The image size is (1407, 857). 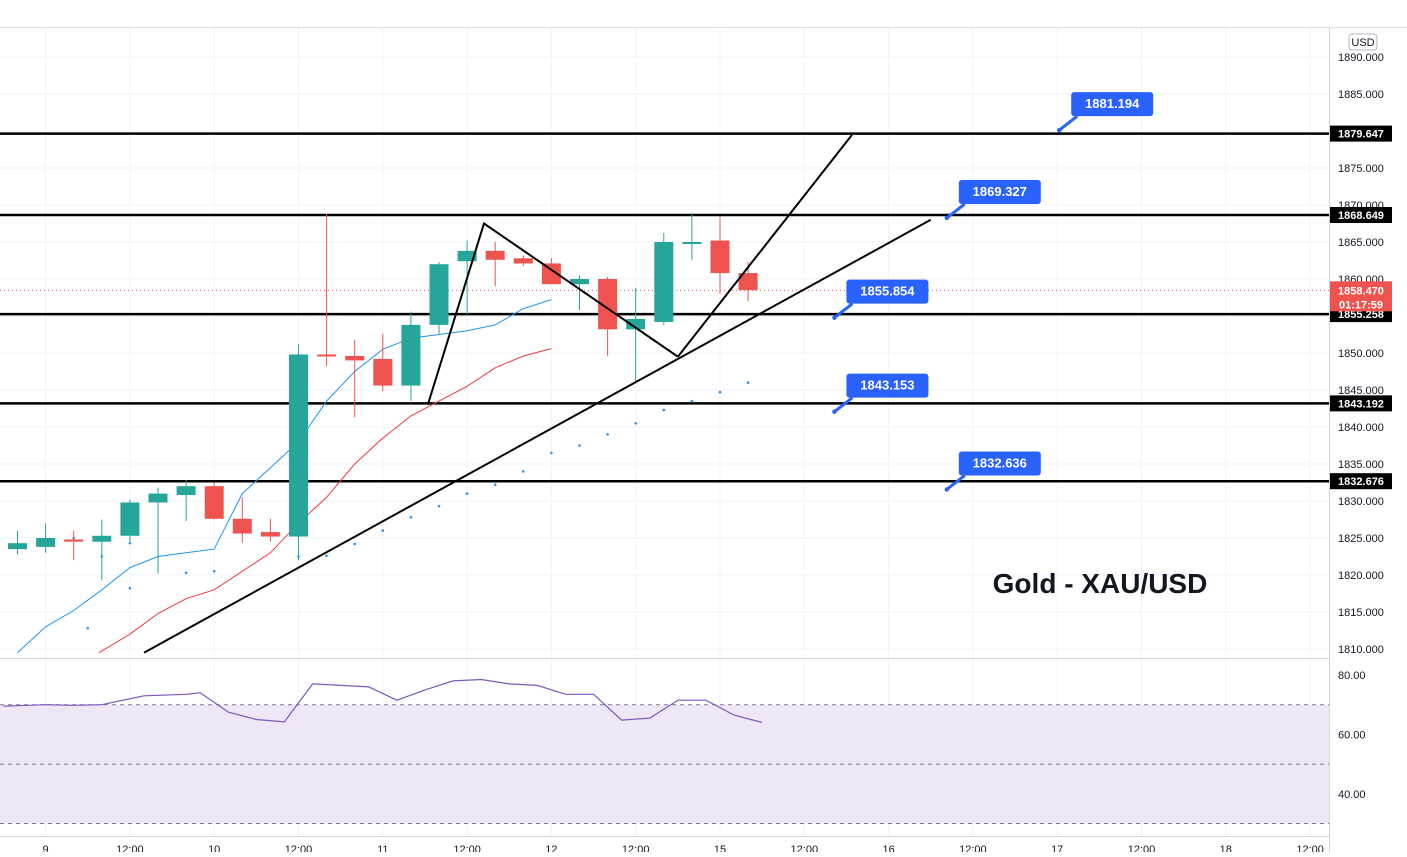 I want to click on chart-title: Gold - XAU/USD, so click(x=1100, y=583).